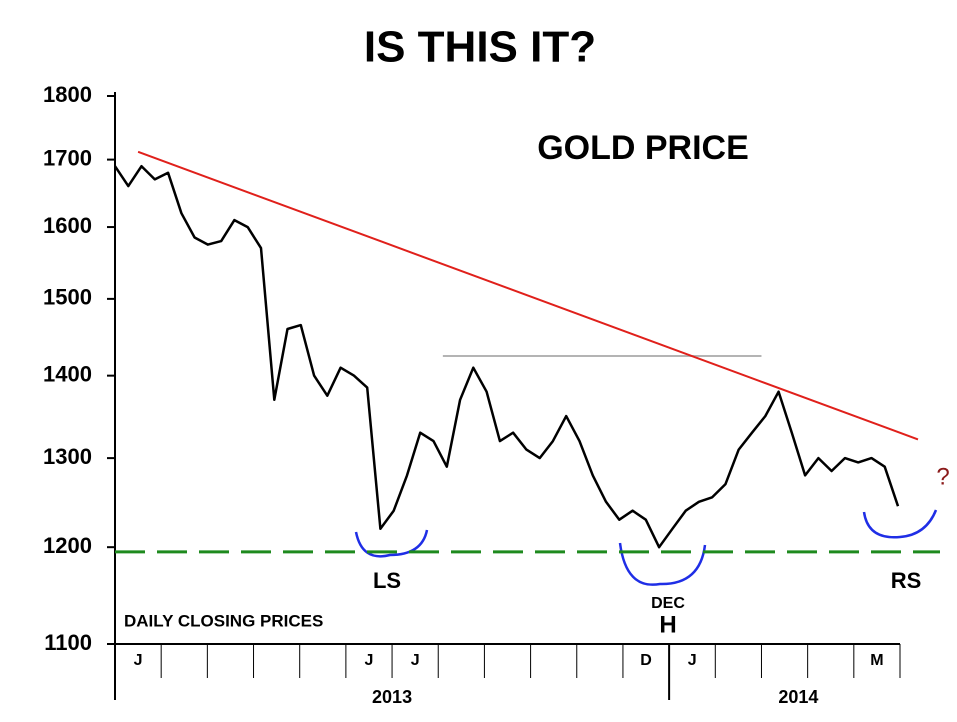 The width and height of the screenshot is (957, 722). What do you see at coordinates (667, 624) in the screenshot?
I see `annotation: H` at bounding box center [667, 624].